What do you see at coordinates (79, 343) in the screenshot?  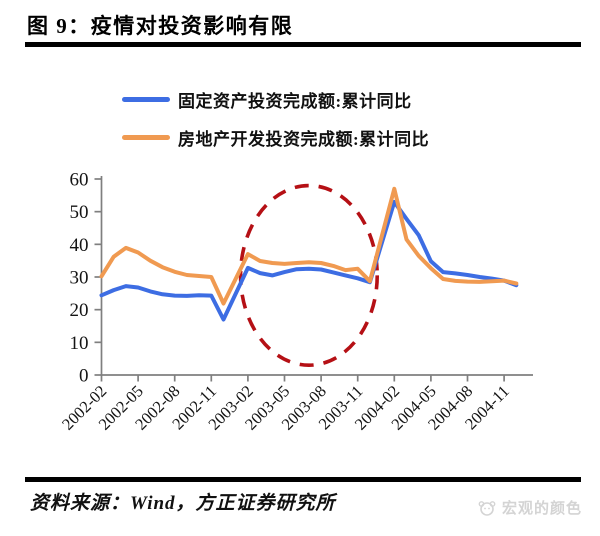 I see `y-tick-label: 10` at bounding box center [79, 343].